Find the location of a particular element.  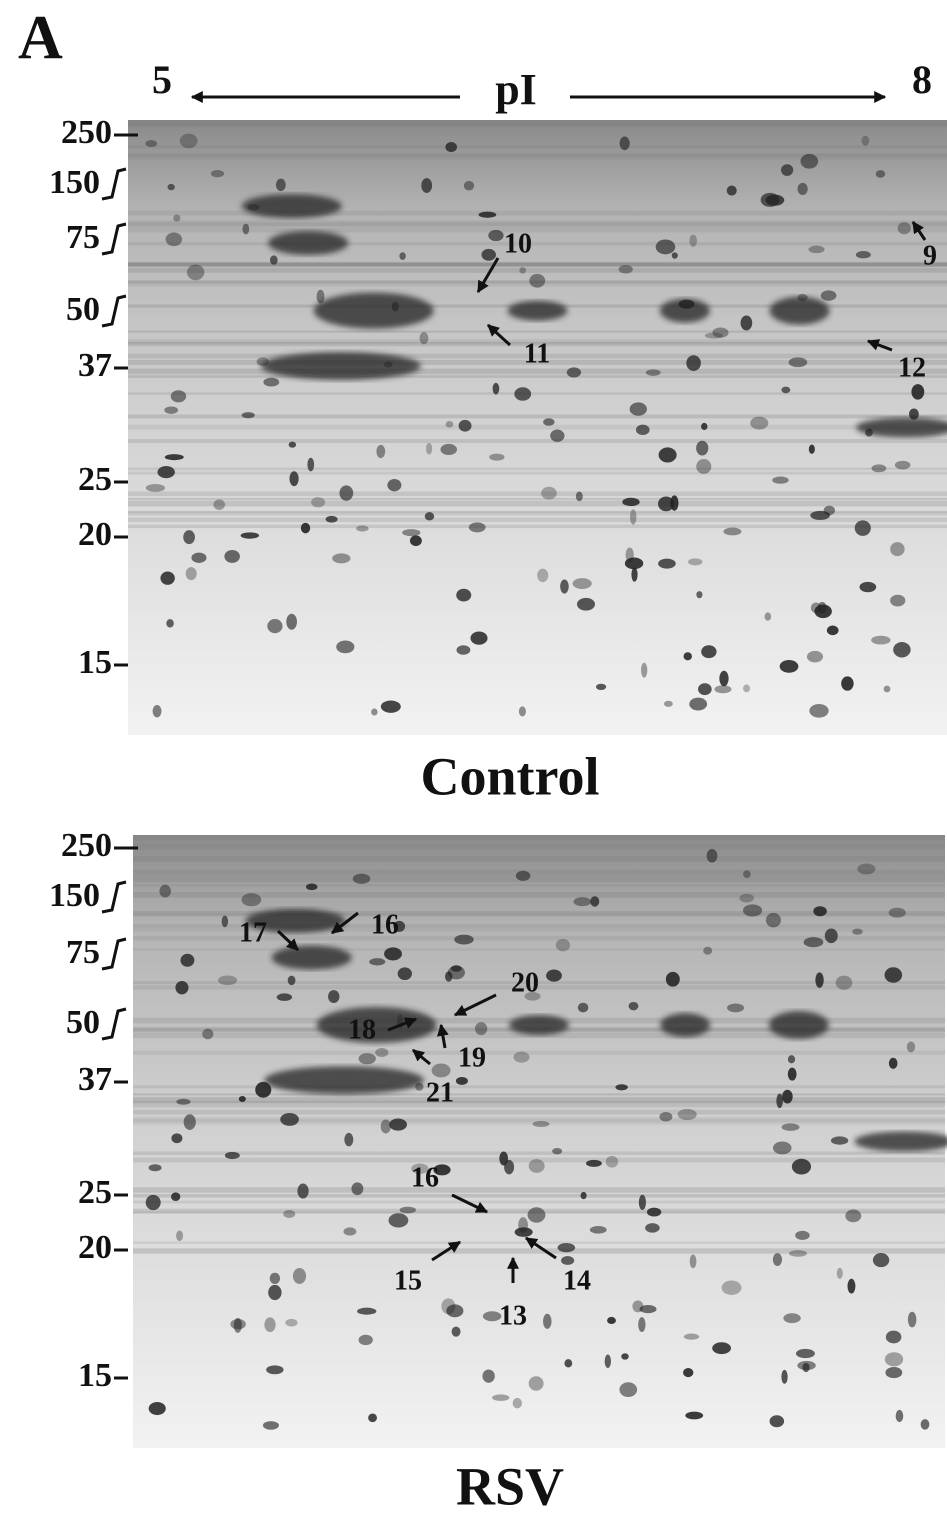

spot-label: 17 is located at coordinates (253, 932).